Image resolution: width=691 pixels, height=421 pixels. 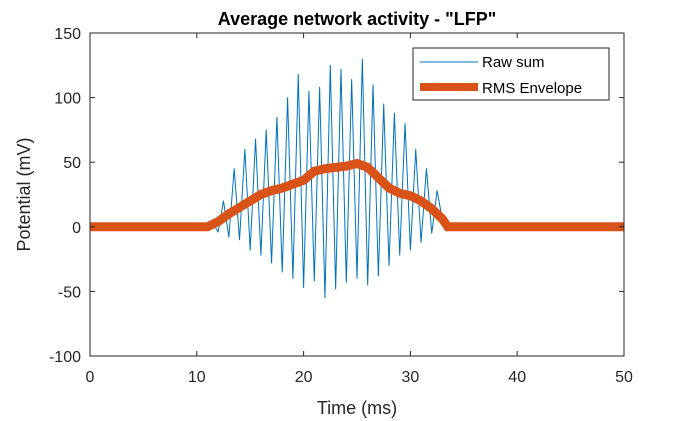 I want to click on y-tick-label: 0, so click(x=76, y=228).